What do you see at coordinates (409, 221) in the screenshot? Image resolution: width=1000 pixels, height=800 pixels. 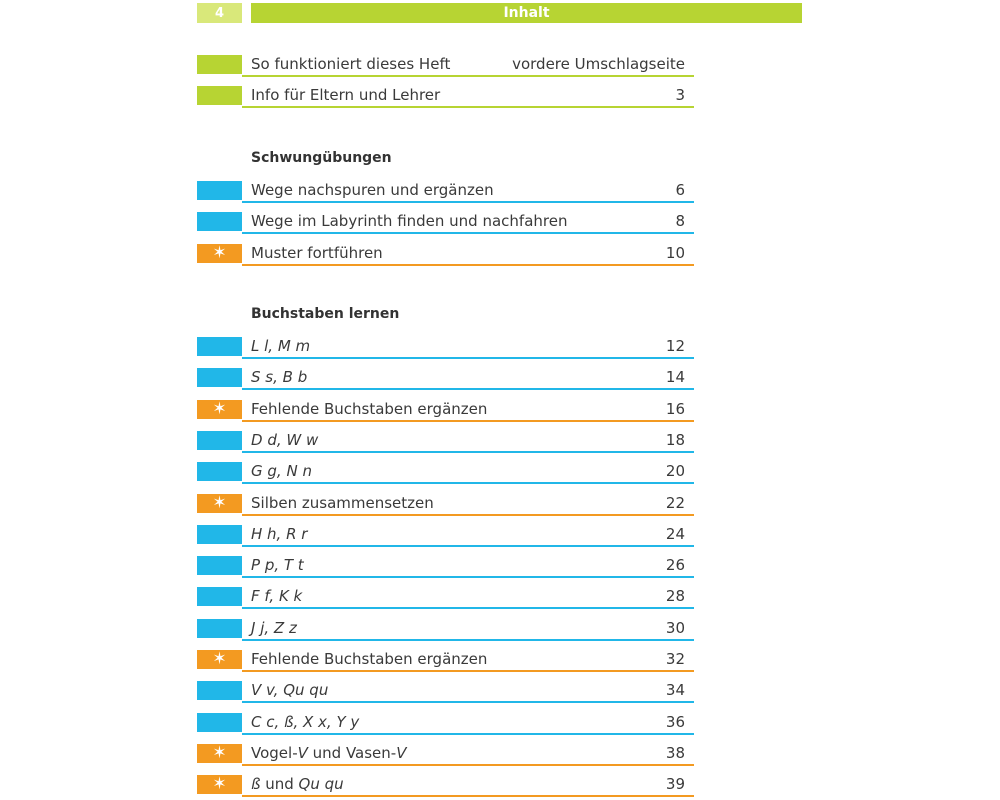 I see `entry-title: Wege im Labyrinth finden und nachfahren` at bounding box center [409, 221].